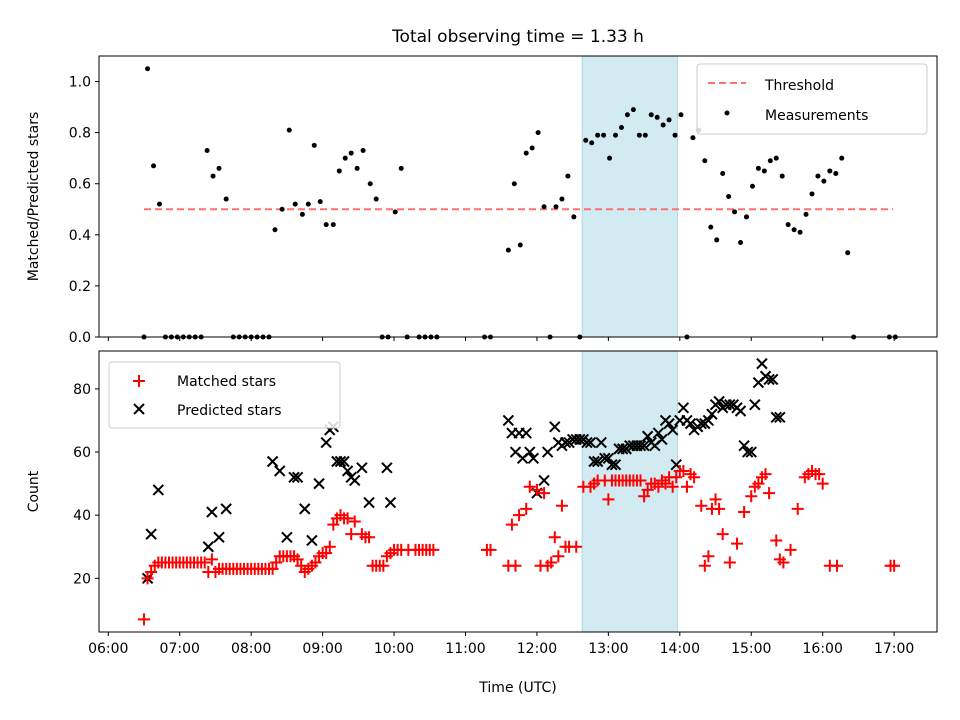 Image resolution: width=960 pixels, height=720 pixels. I want to click on legend-threshold-label: Threshold, so click(799, 86).